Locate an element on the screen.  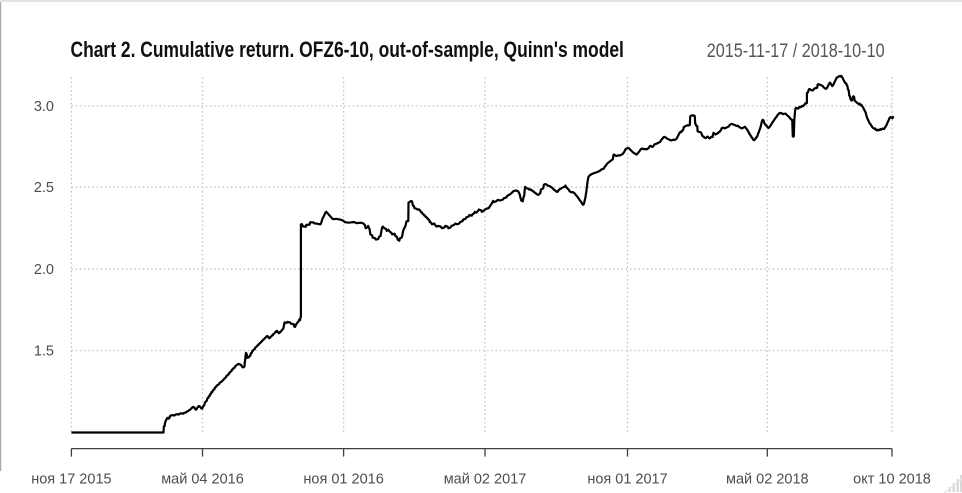
svg-text: ноя 01 2016 is located at coordinates (343, 480).